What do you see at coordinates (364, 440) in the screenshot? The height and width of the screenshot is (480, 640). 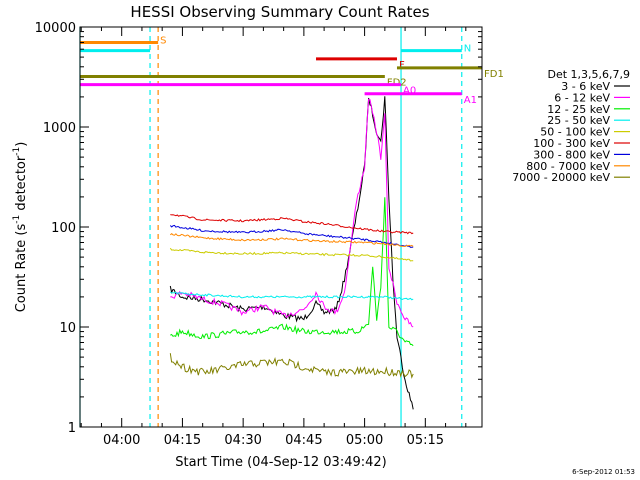 I see `x-tick-label: 05:00` at bounding box center [364, 440].